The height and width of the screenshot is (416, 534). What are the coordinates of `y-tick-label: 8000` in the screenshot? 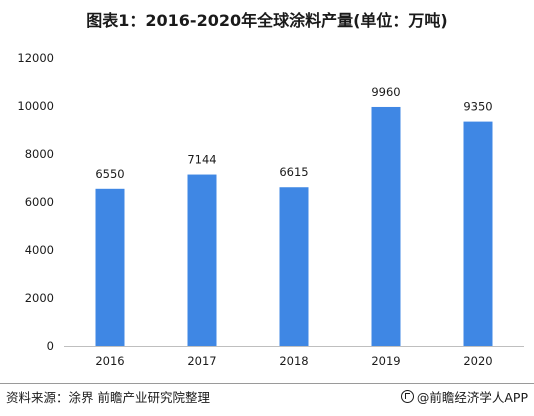 It's located at (39, 154).